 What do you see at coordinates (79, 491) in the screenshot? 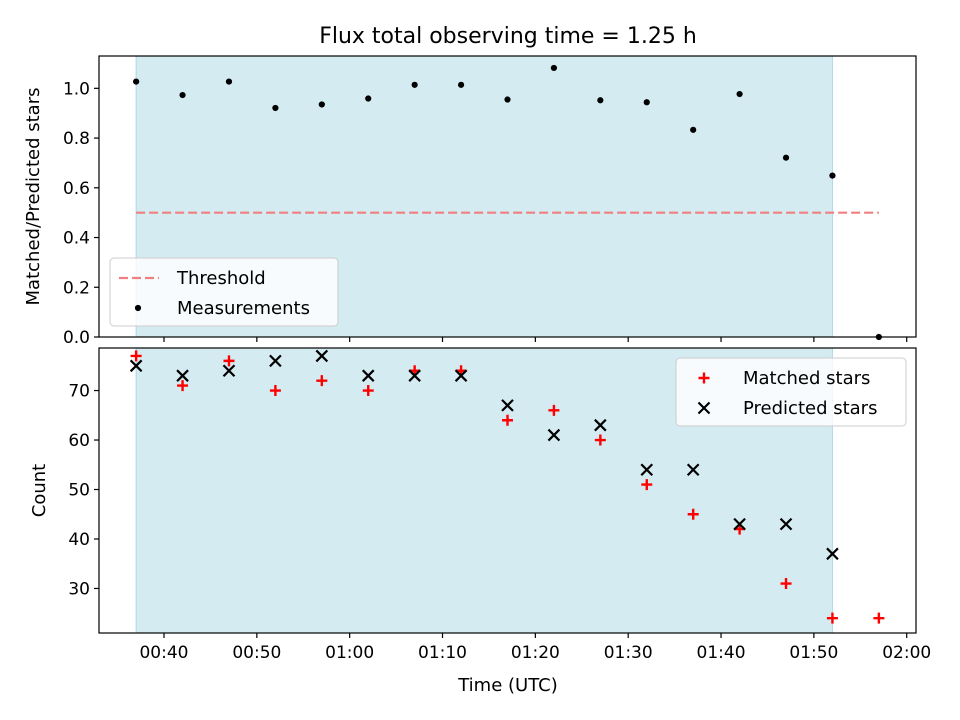
I see `y-tick-label: 50` at bounding box center [79, 491].